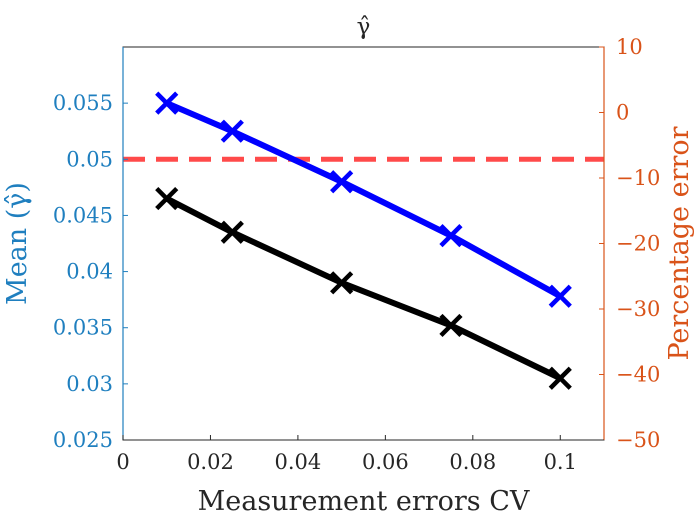 This screenshot has width=700, height=525. What do you see at coordinates (83, 215) in the screenshot?
I see `left-tick-label: 0.045` at bounding box center [83, 215].